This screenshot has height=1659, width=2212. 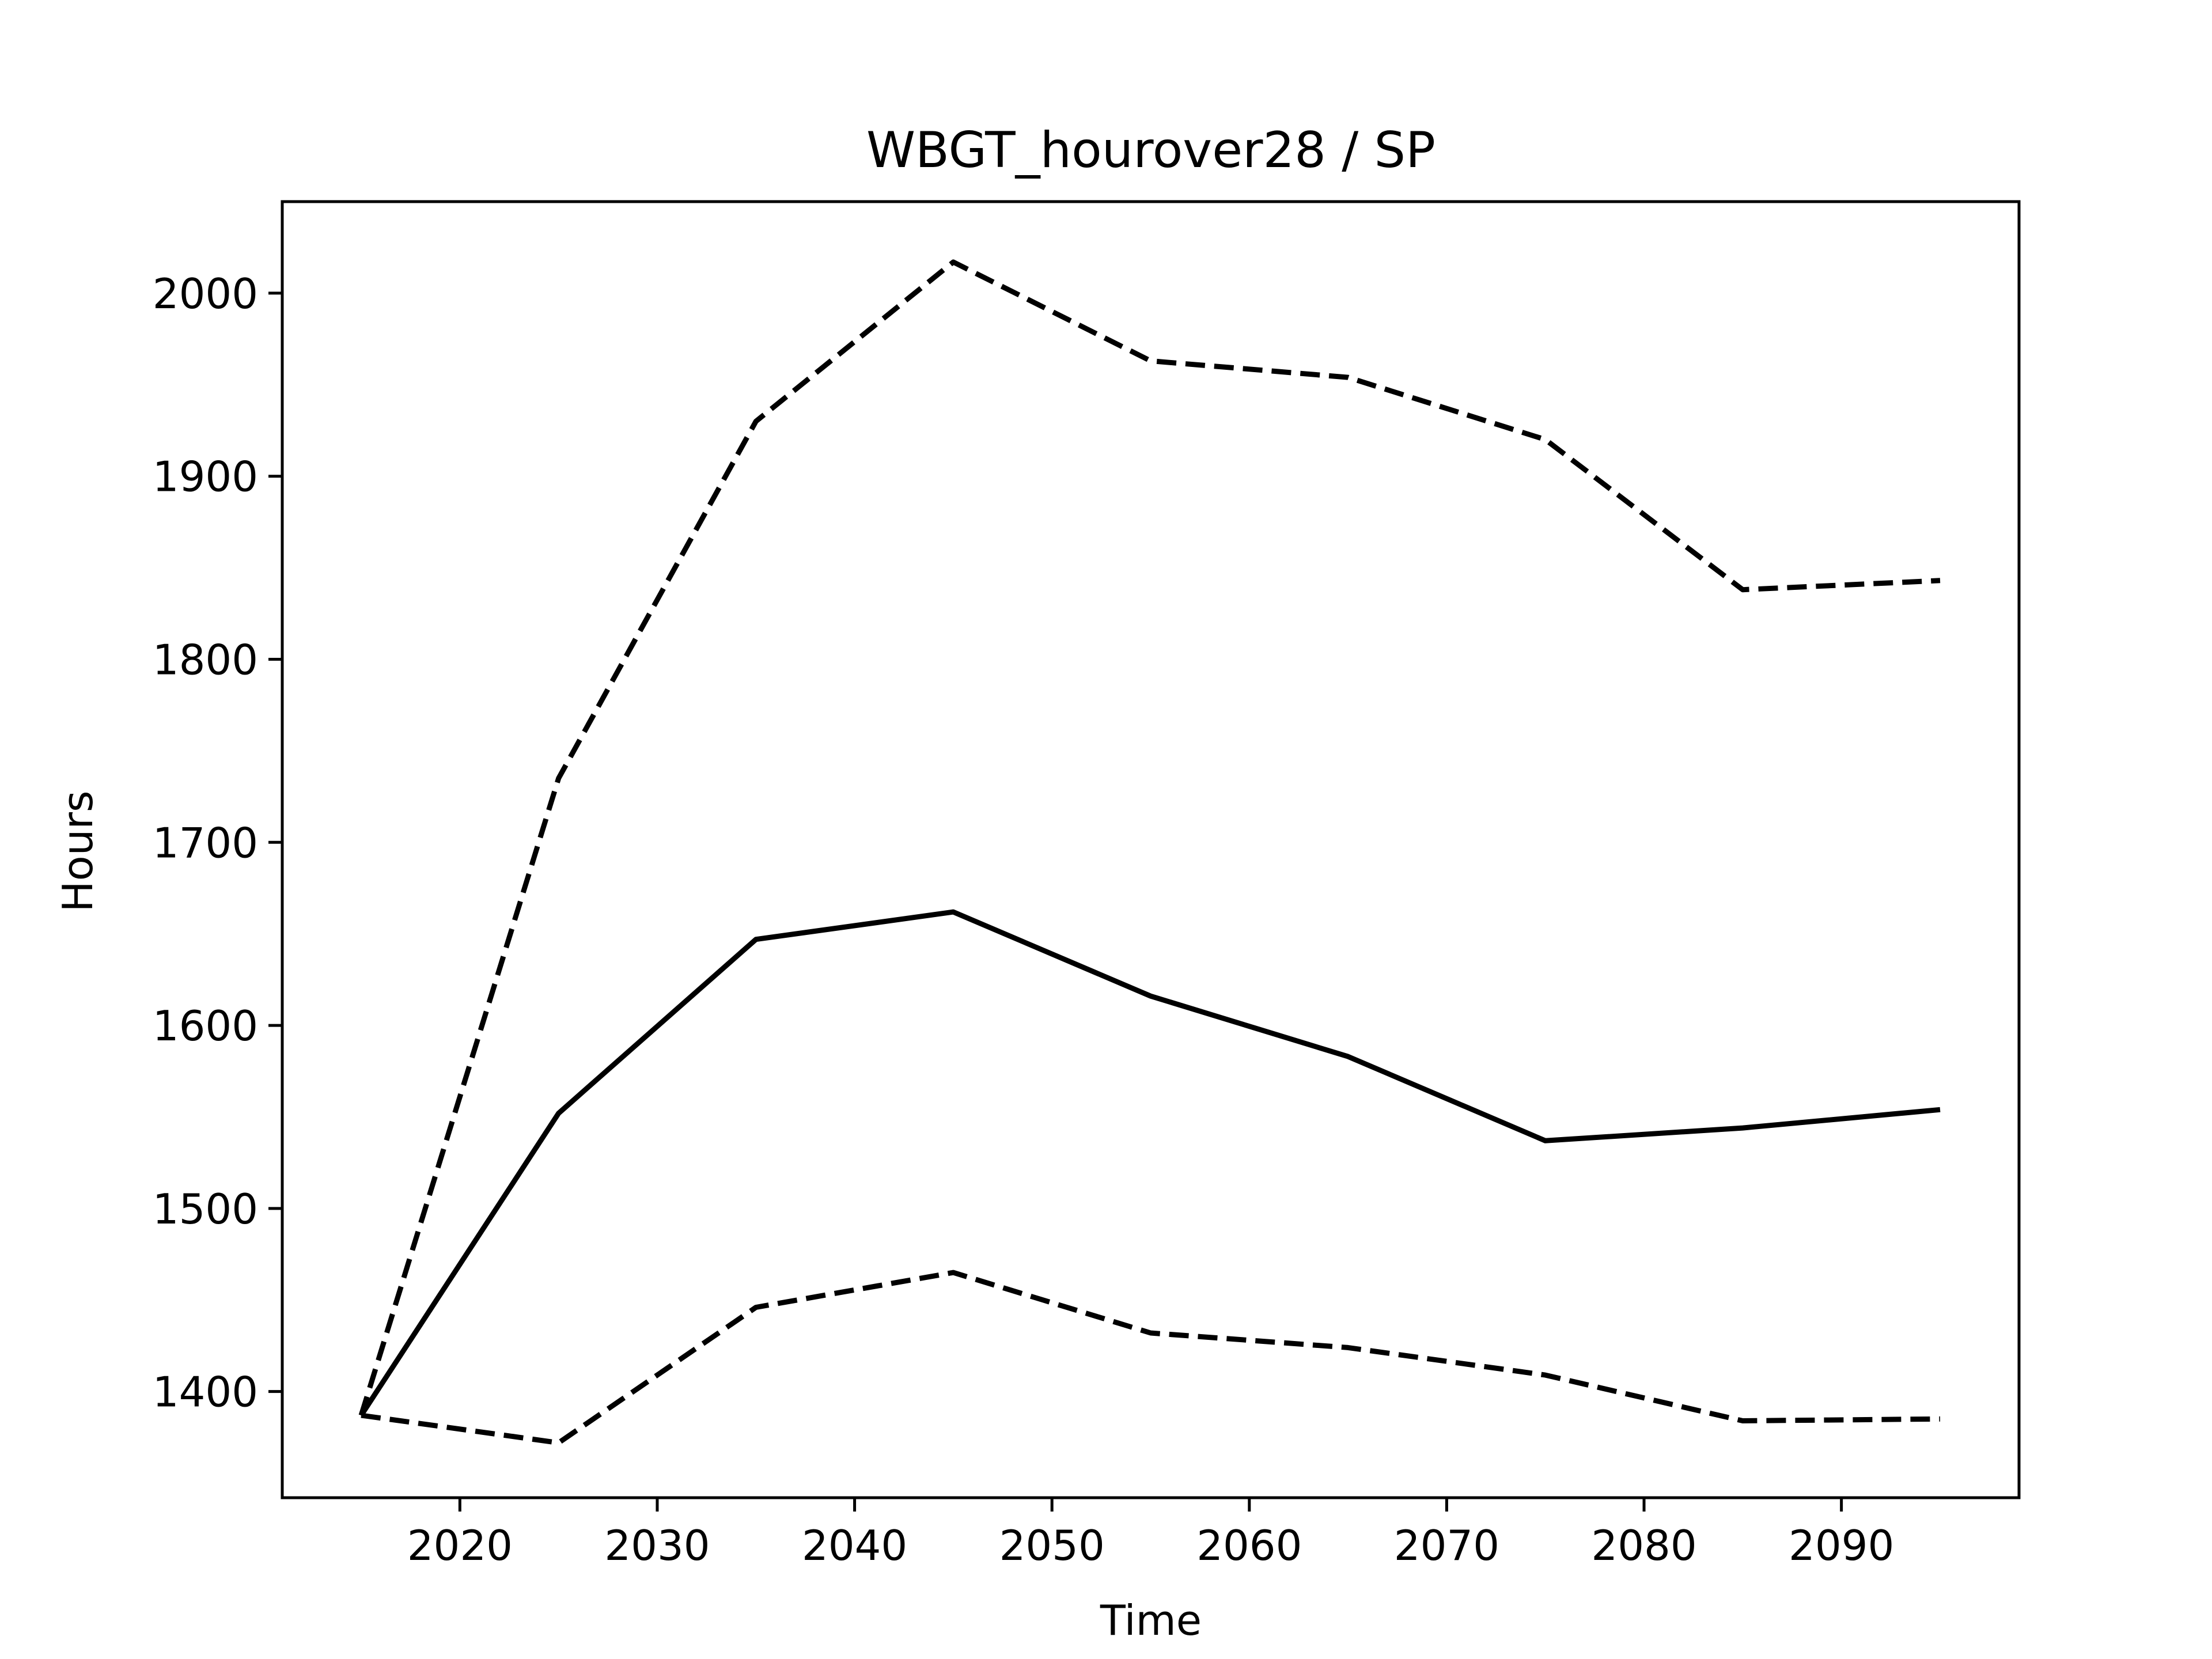 What do you see at coordinates (205, 1209) in the screenshot?
I see `y-tick-label: 1500` at bounding box center [205, 1209].